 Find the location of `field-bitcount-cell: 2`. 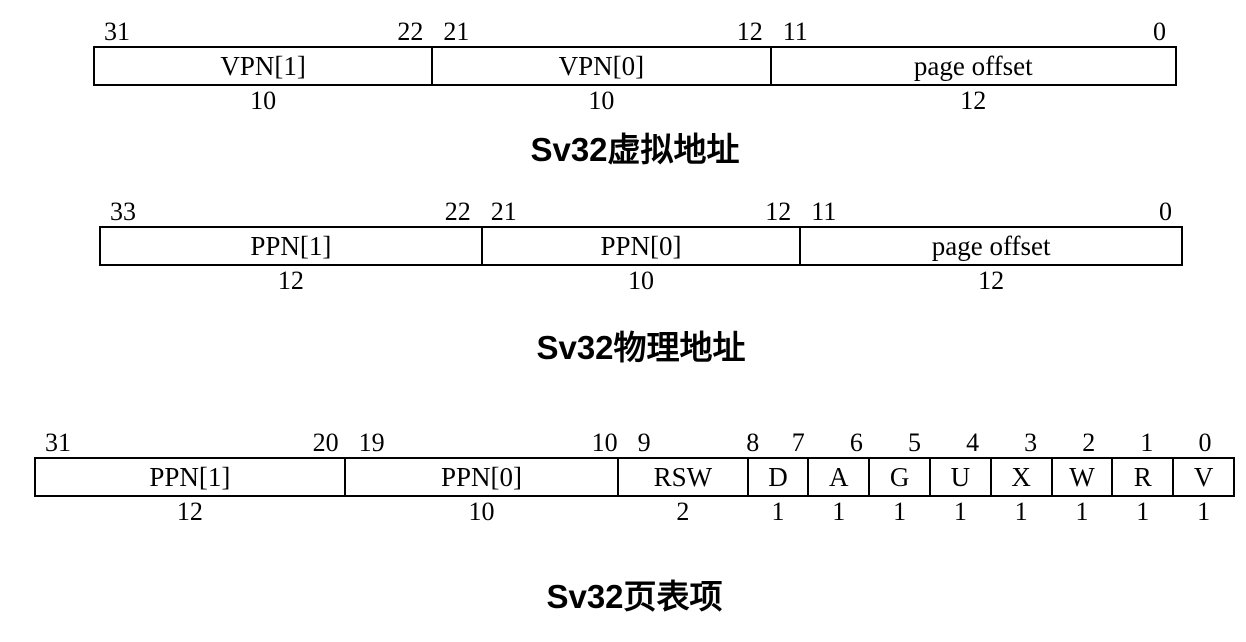

field-bitcount-cell: 2 is located at coordinates (681, 512).